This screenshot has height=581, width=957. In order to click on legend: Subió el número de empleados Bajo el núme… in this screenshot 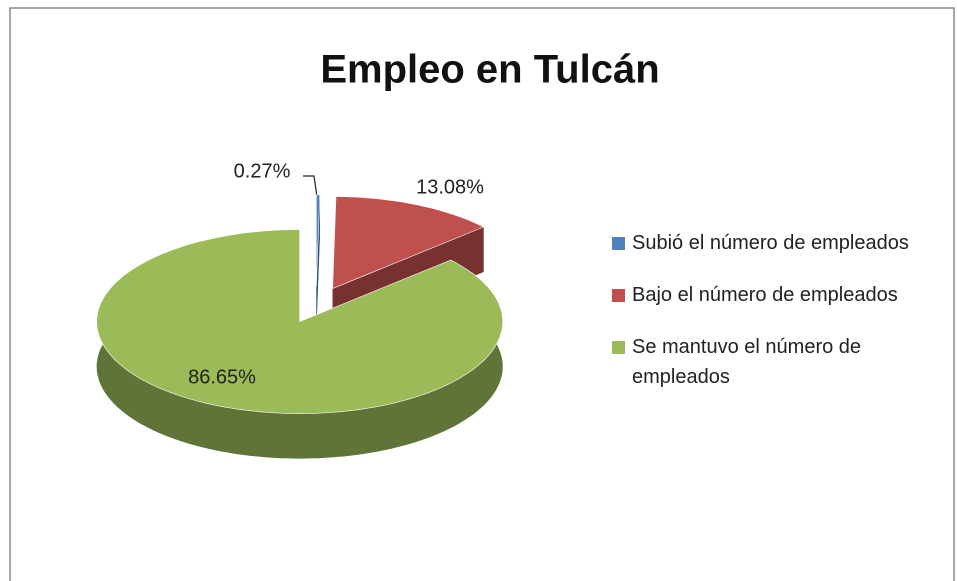, I will do `click(767, 321)`.